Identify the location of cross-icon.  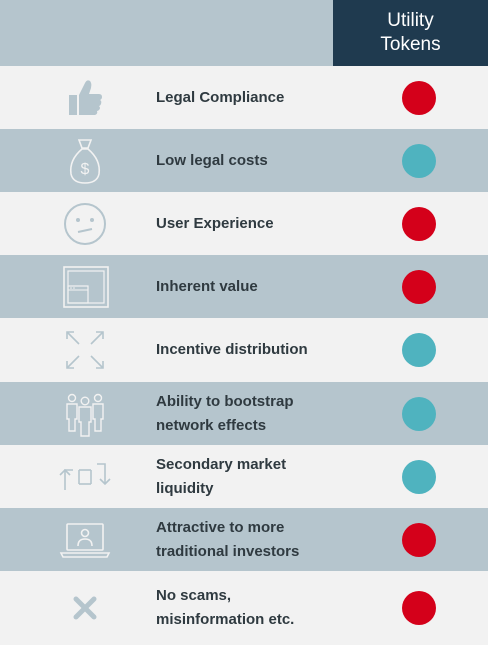
(85, 608).